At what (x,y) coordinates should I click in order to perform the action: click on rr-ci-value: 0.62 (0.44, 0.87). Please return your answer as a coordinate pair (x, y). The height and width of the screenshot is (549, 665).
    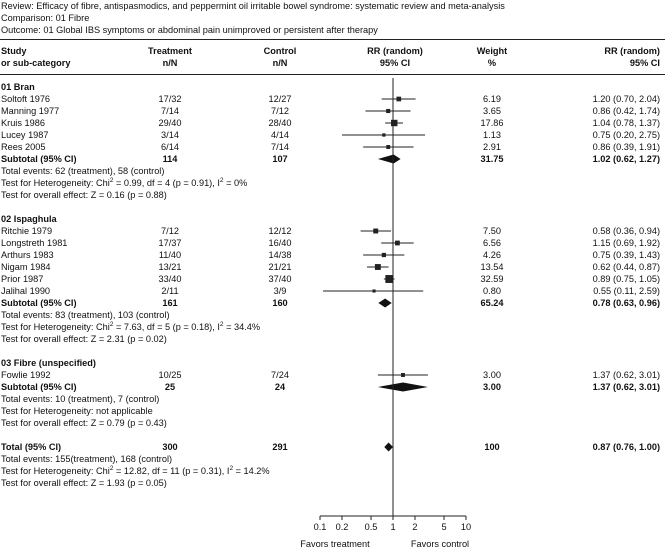
    Looking at the image, I should click on (626, 267).